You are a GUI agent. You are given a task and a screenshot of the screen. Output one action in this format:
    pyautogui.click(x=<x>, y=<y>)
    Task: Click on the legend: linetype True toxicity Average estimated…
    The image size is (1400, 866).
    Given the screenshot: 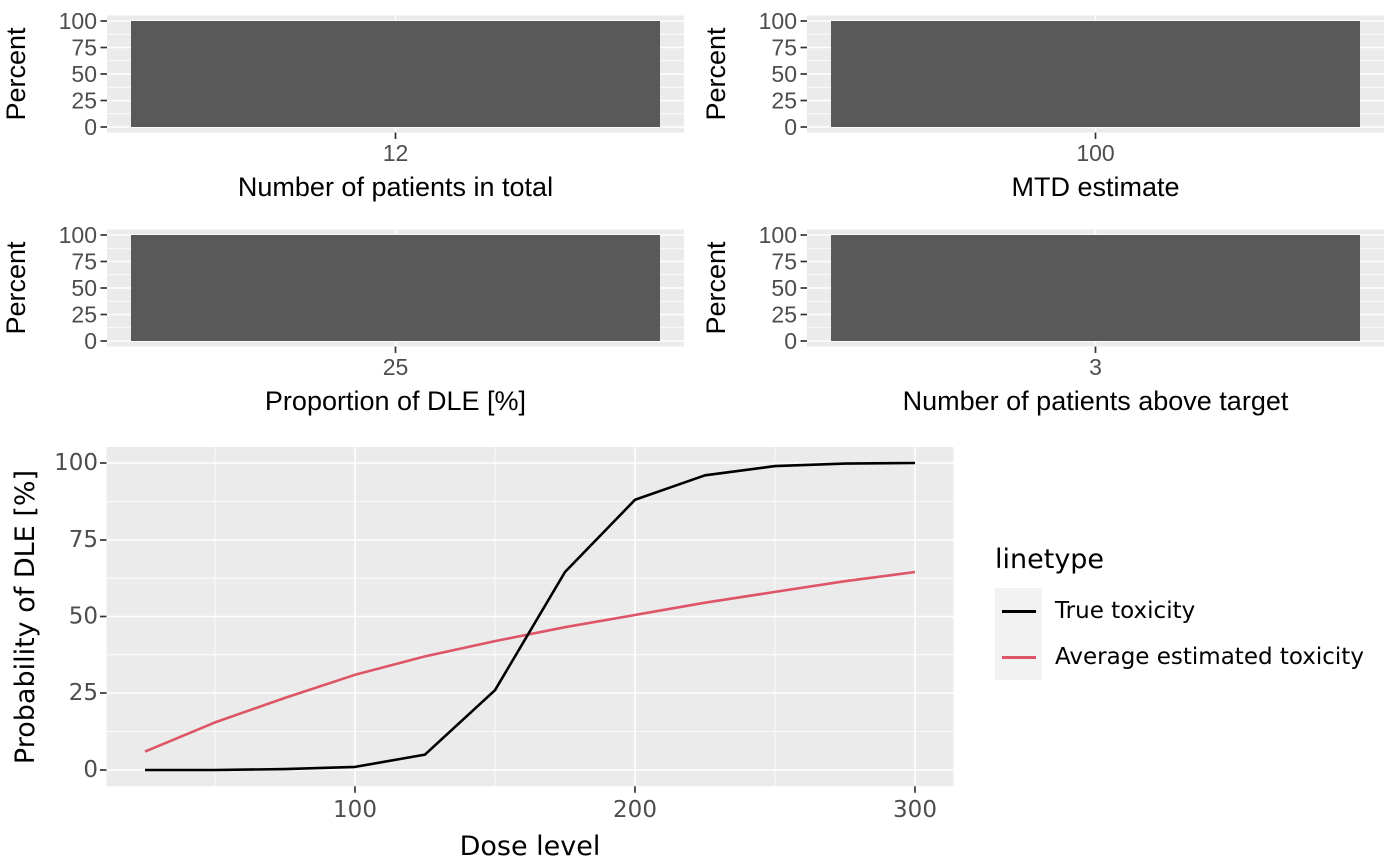 What is the action you would take?
    pyautogui.click(x=1179, y=612)
    